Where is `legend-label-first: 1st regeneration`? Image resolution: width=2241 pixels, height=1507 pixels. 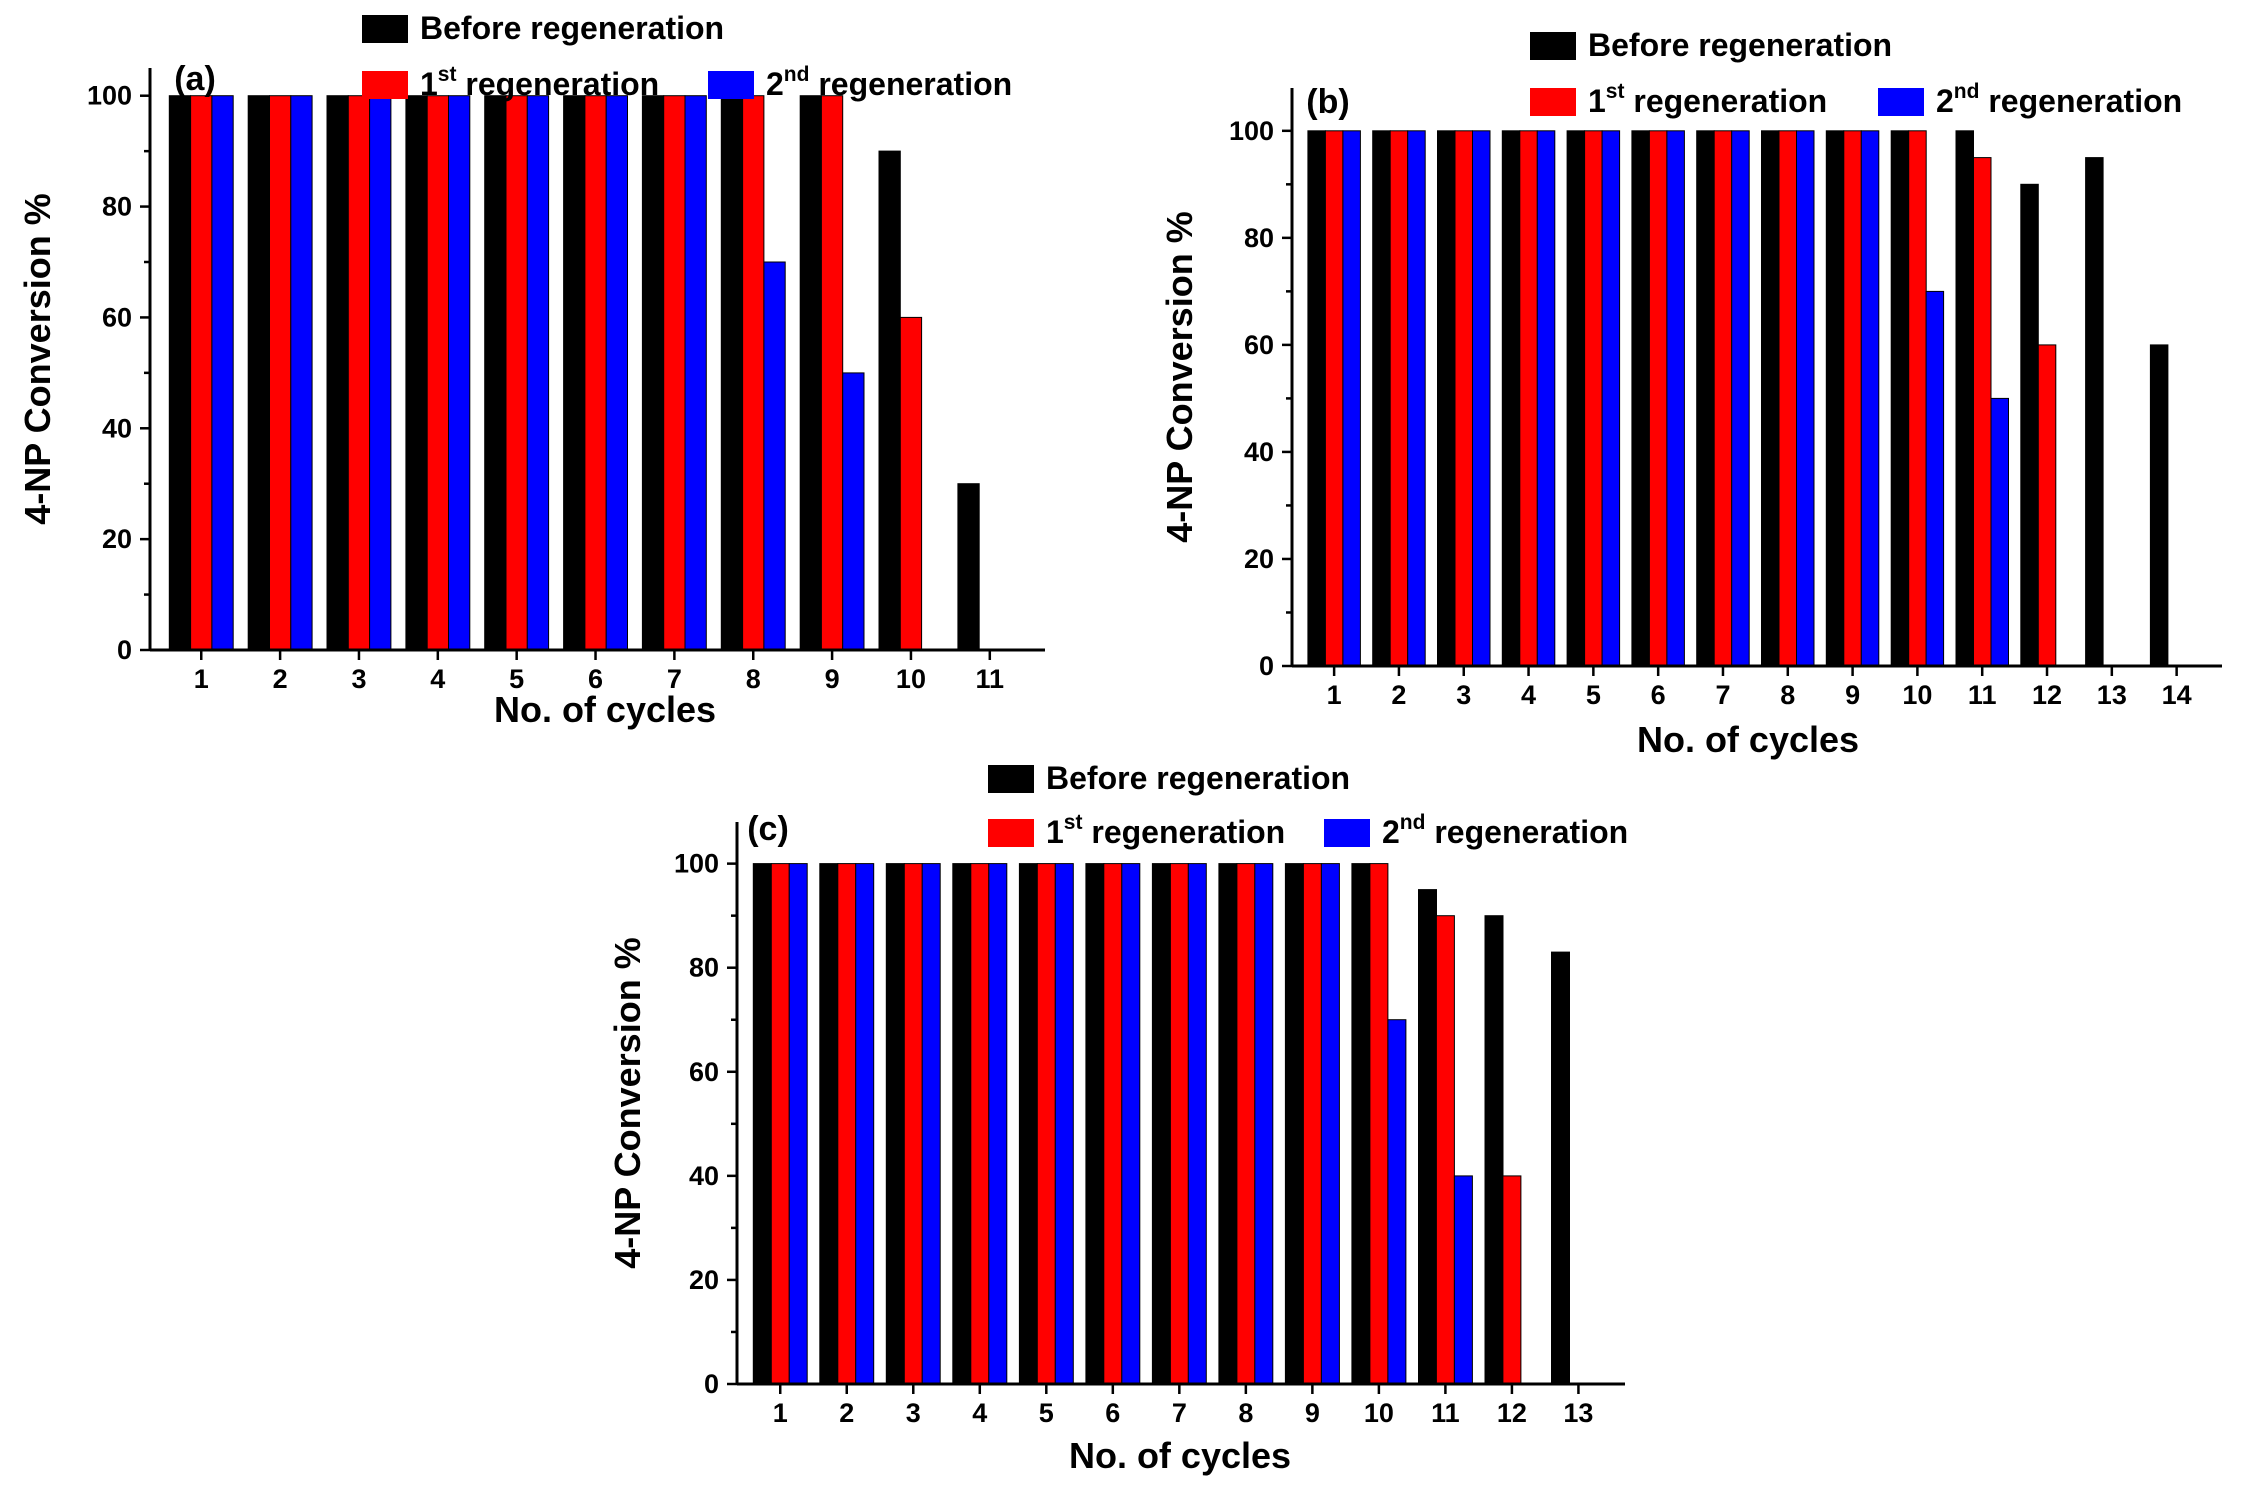 legend-label-first: 1st regeneration is located at coordinates (1707, 99).